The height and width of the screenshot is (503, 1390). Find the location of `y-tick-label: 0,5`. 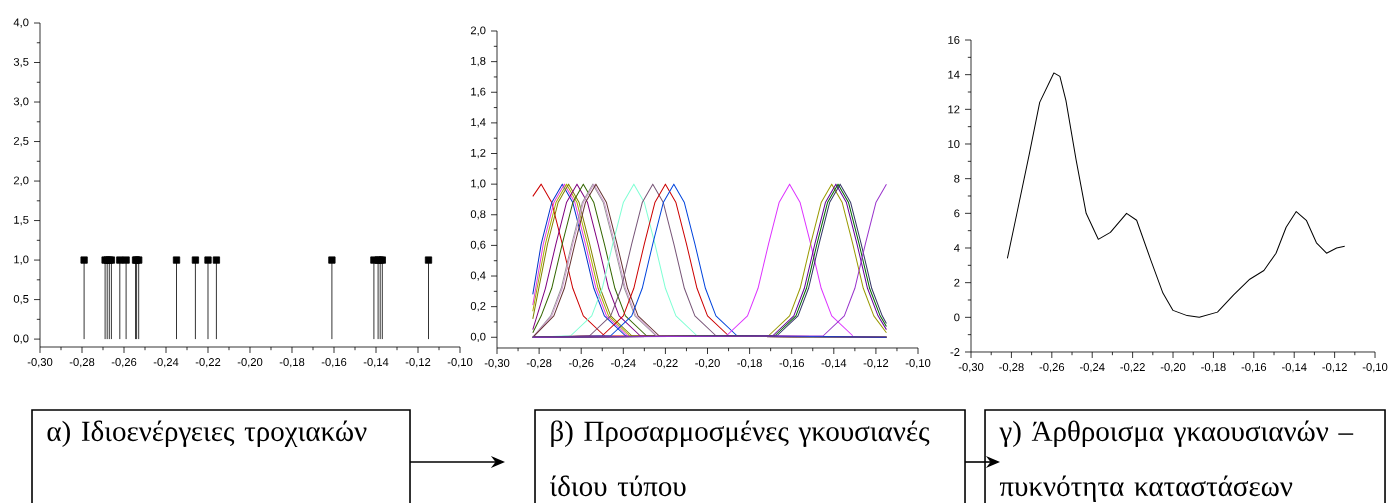

y-tick-label: 0,5 is located at coordinates (21, 299).